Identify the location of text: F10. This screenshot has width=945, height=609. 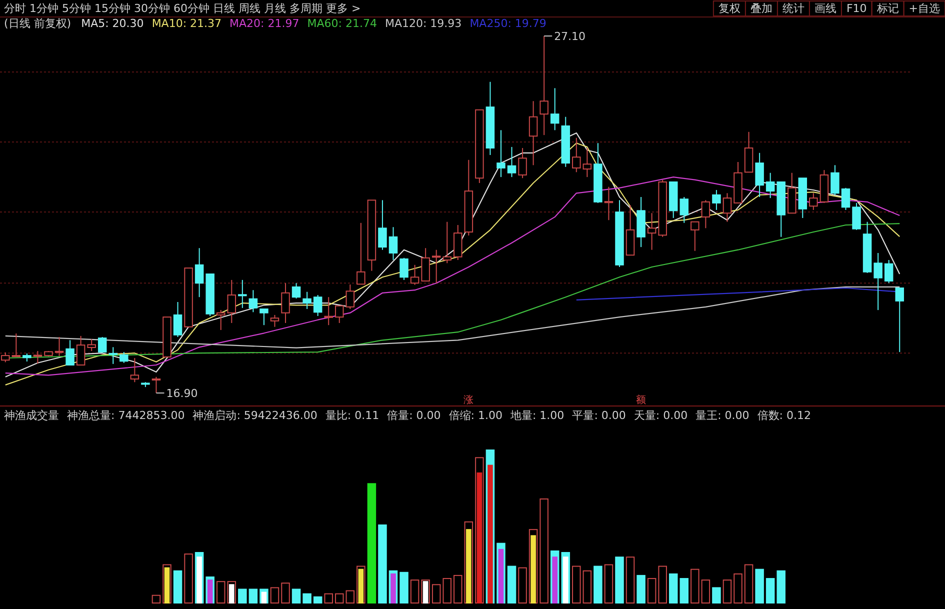
(856, 8).